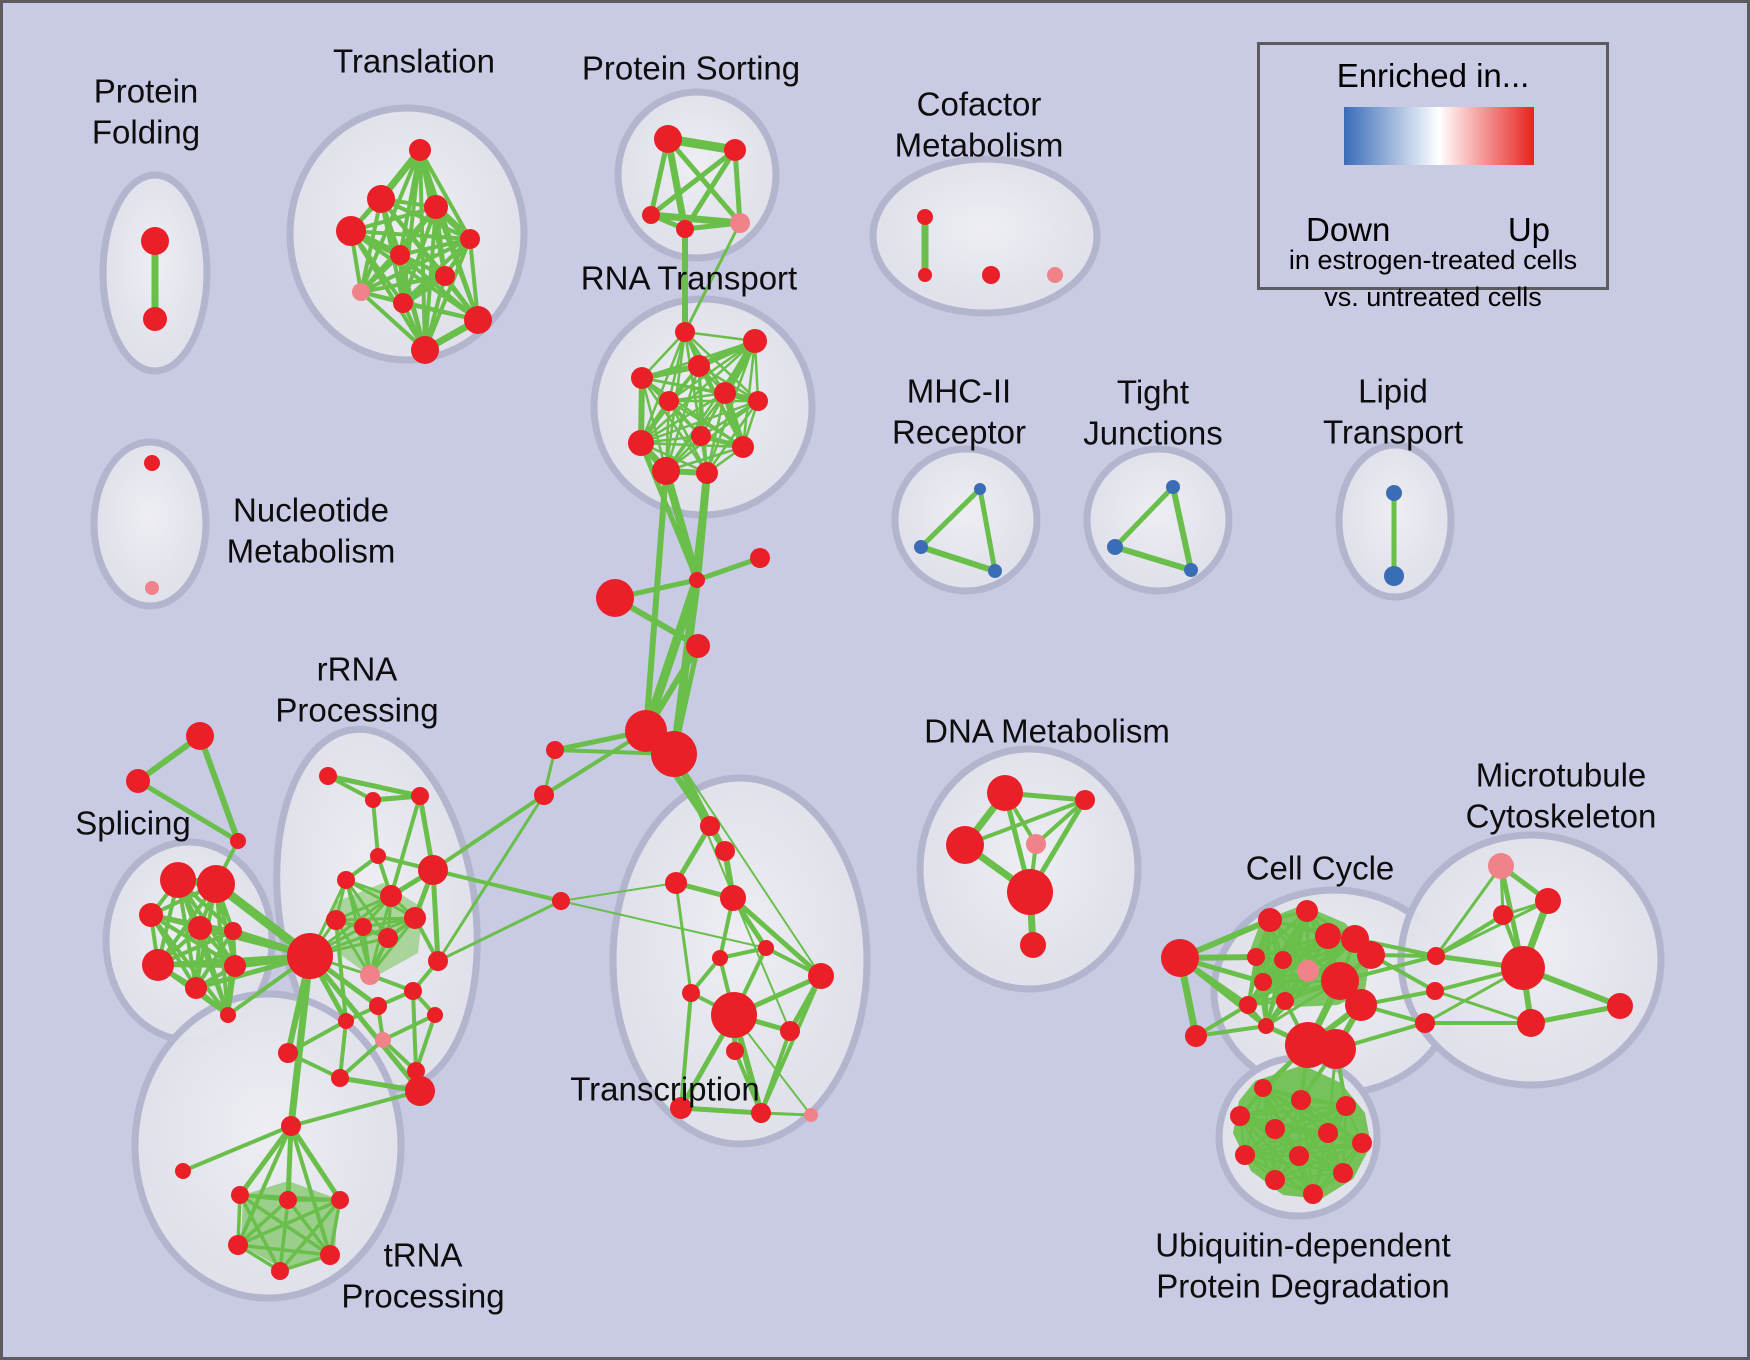  I want to click on cluster-label-mhc2: Receptor, so click(959, 432).